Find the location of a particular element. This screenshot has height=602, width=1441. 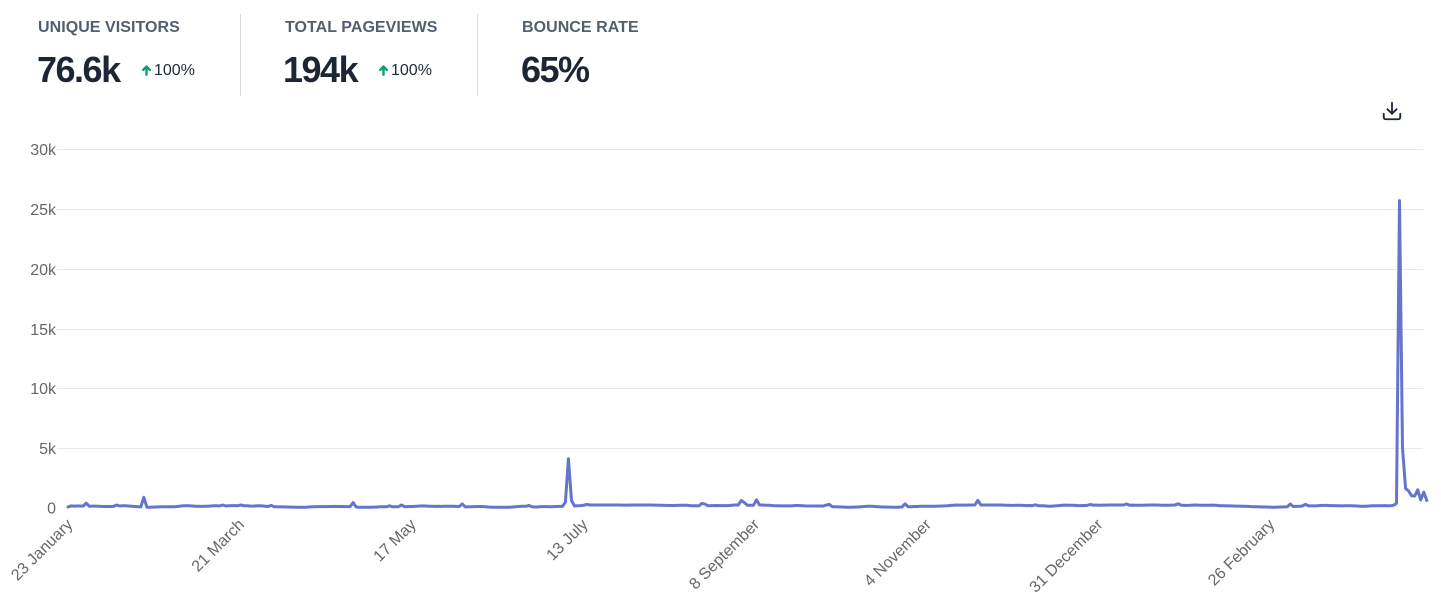

svg-text: 25k is located at coordinates (43, 210).